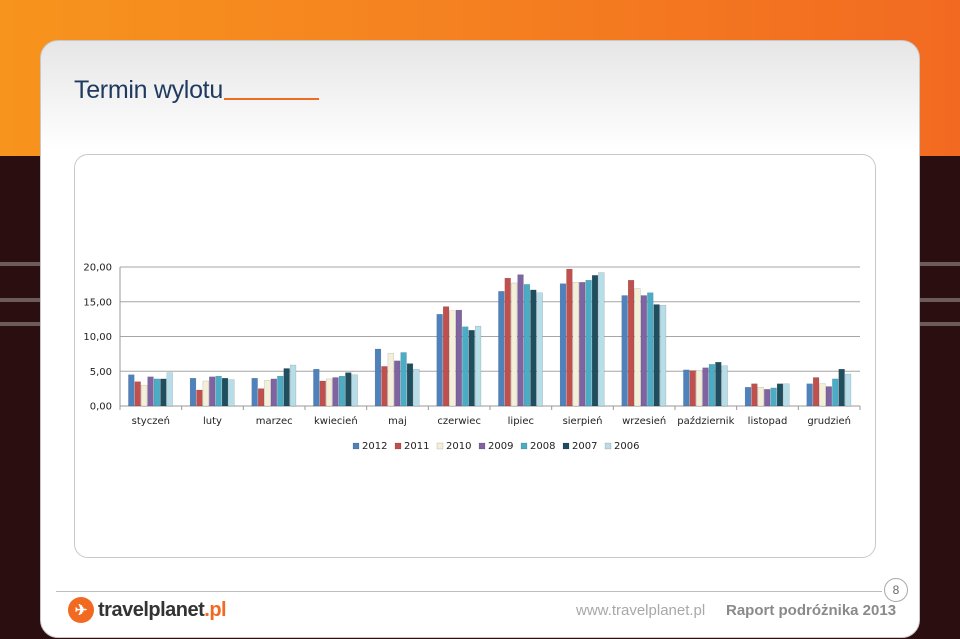 This screenshot has width=960, height=639. What do you see at coordinates (542, 446) in the screenshot?
I see `legend-label-2008: 2008` at bounding box center [542, 446].